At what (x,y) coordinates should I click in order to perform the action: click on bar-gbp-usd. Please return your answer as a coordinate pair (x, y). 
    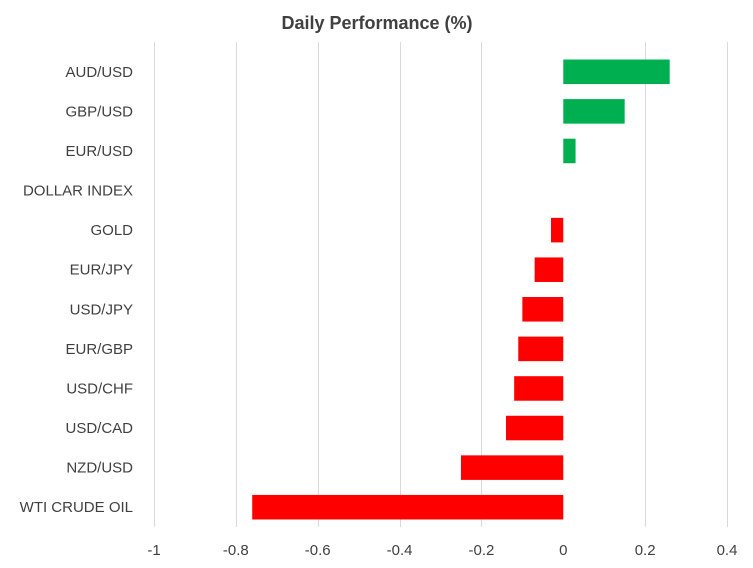
    Looking at the image, I should click on (594, 111).